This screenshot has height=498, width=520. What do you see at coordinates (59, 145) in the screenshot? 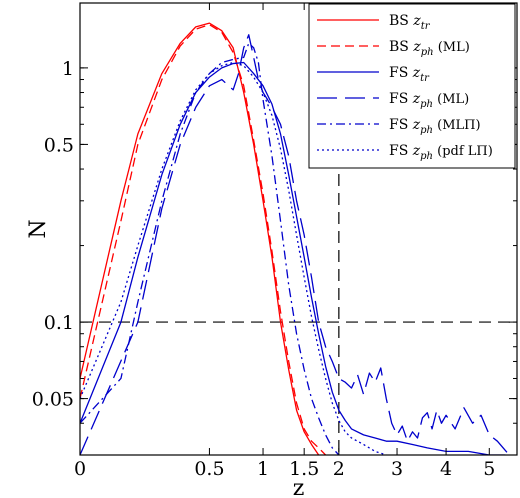
I see `y-tick-label: 0.5` at bounding box center [59, 145].